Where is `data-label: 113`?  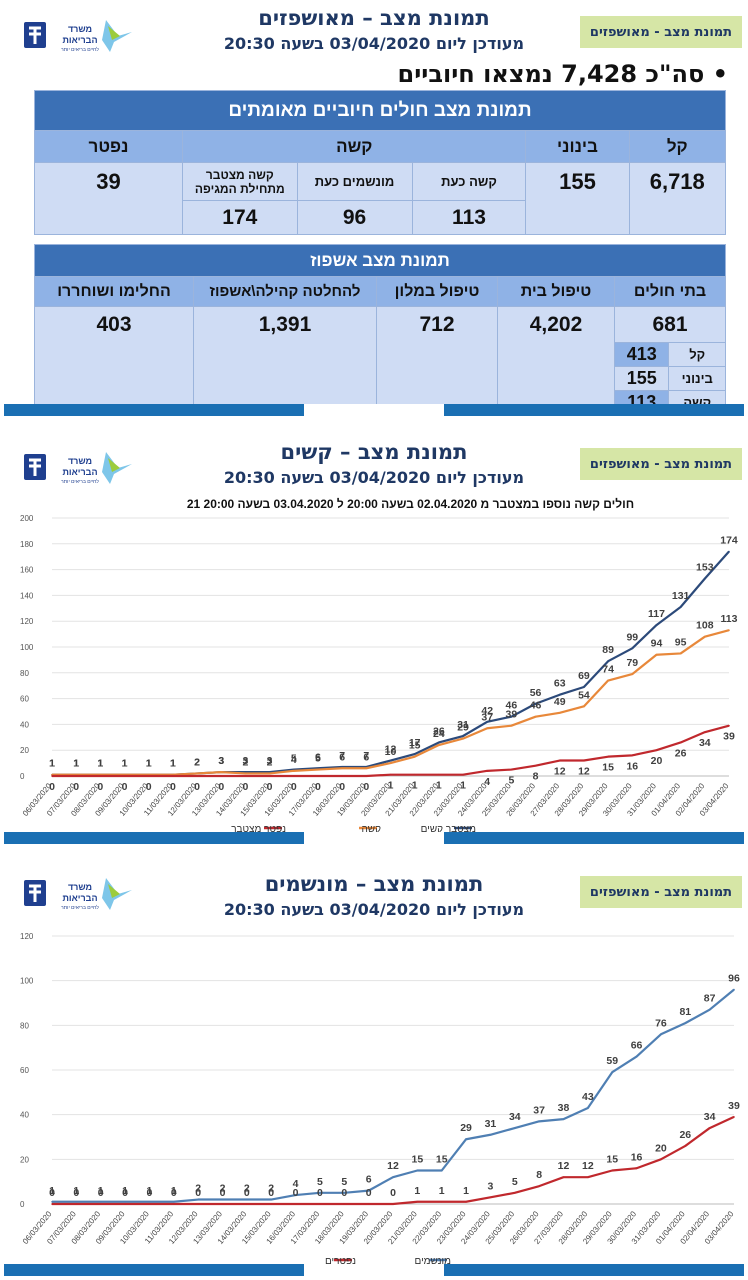 data-label: 113 is located at coordinates (729, 619).